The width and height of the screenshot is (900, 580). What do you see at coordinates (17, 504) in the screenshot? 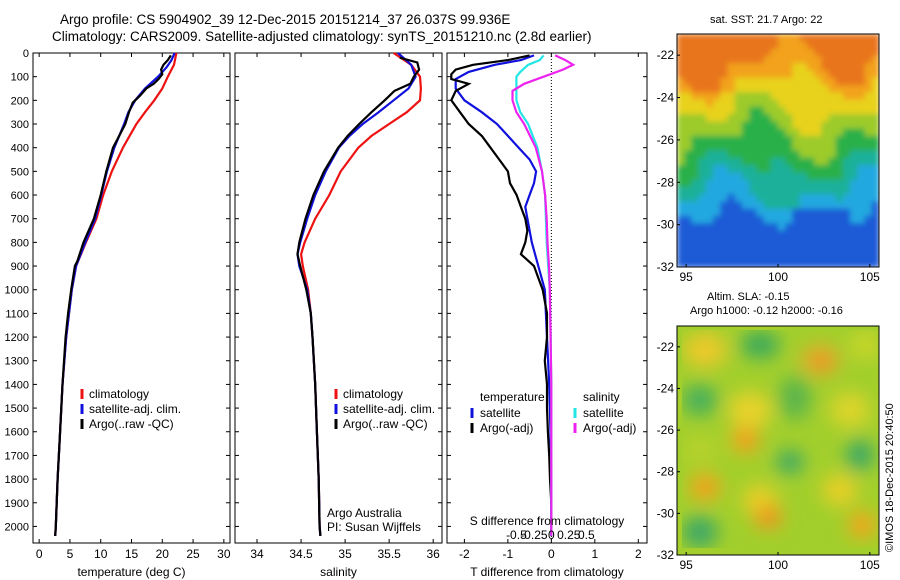
I see `y-tick-label: 1900` at bounding box center [17, 504].